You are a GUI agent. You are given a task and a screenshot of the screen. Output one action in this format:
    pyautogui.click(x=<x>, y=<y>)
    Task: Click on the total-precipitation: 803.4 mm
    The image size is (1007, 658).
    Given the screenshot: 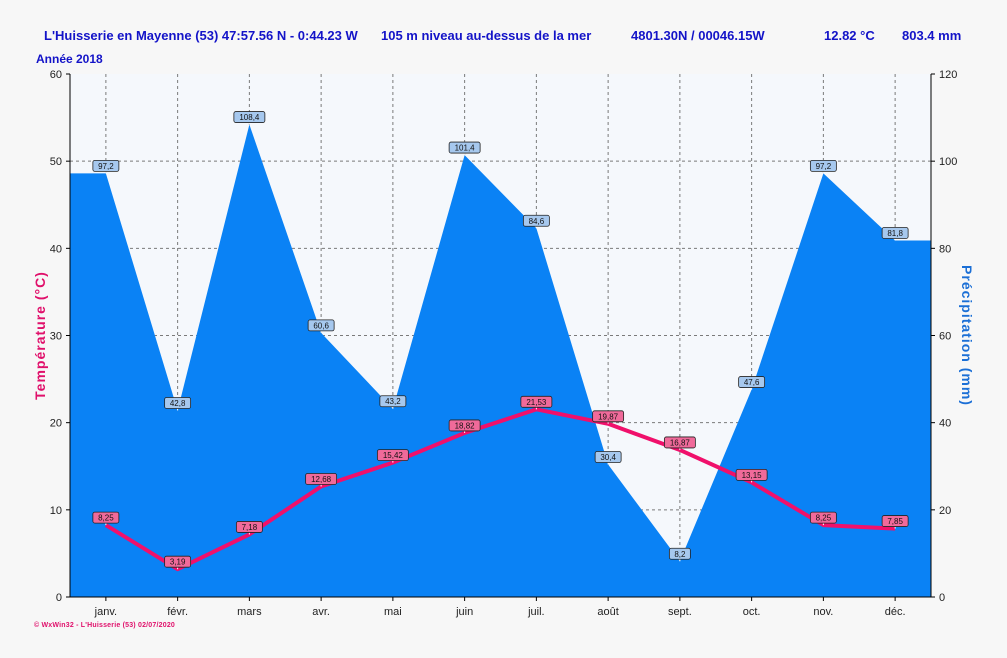 What is the action you would take?
    pyautogui.click(x=932, y=35)
    